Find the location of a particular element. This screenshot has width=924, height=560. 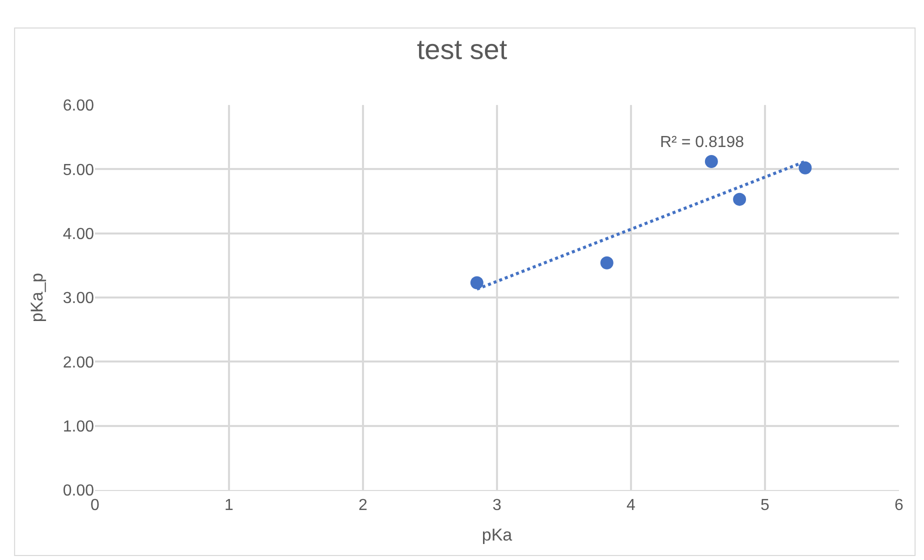

y-tick-label: 1.00 is located at coordinates (78, 427).